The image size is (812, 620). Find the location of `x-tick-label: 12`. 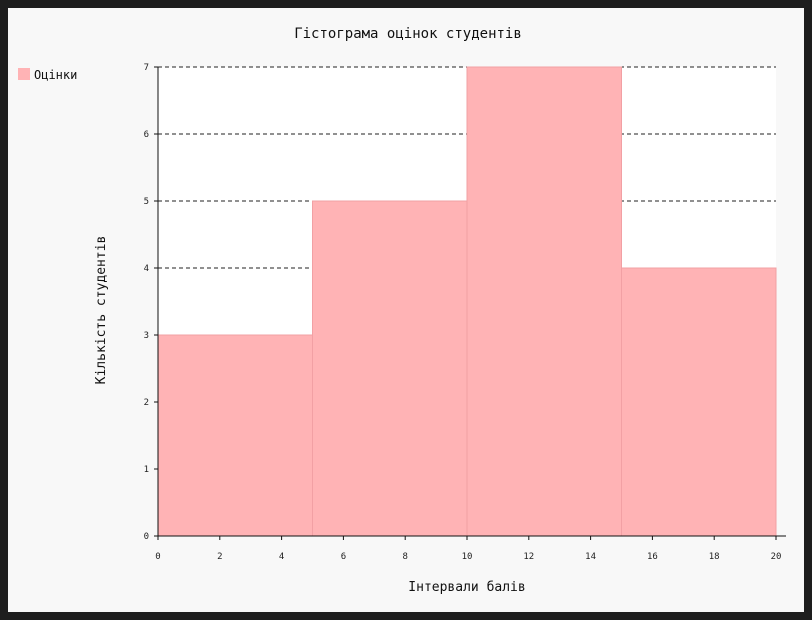

x-tick-label: 12 is located at coordinates (528, 557).